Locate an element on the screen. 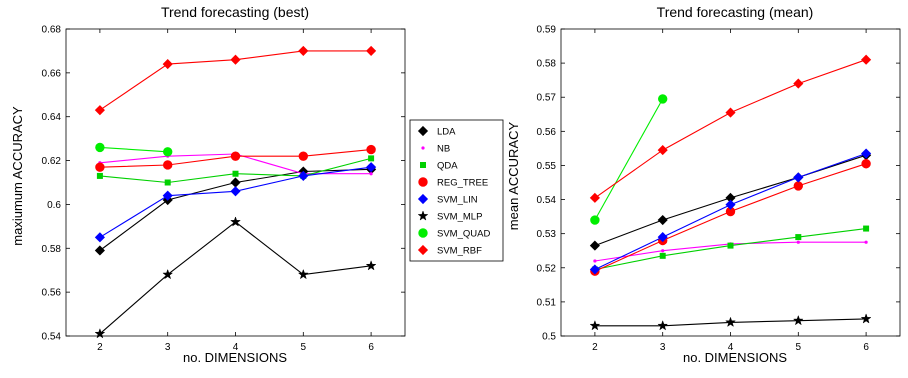 The height and width of the screenshot is (378, 908). legend-marker-qda is located at coordinates (423, 165).